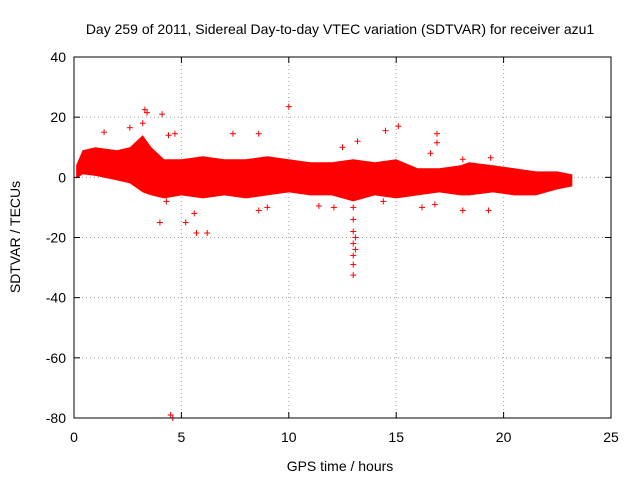  I want to click on y-tick-label: -60, so click(56, 358).